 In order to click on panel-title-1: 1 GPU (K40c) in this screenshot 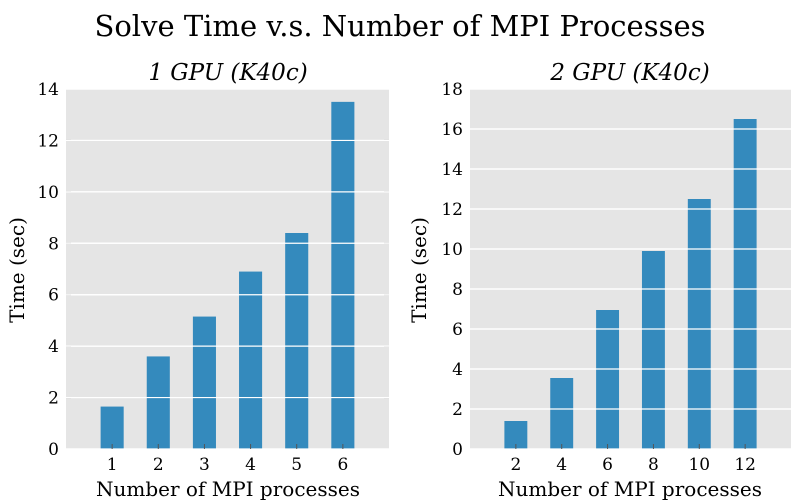, I will do `click(227, 73)`.